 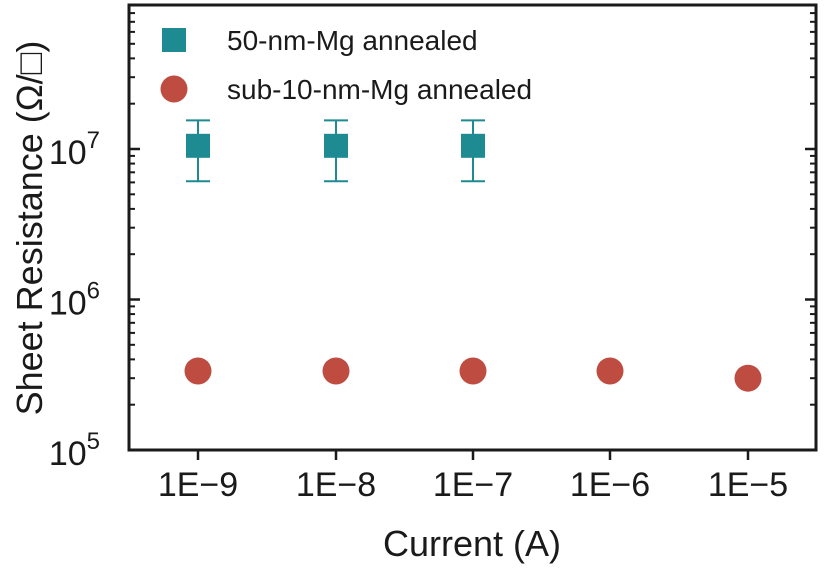 What do you see at coordinates (74, 149) in the screenshot?
I see `y-tick-label: 10⁷` at bounding box center [74, 149].